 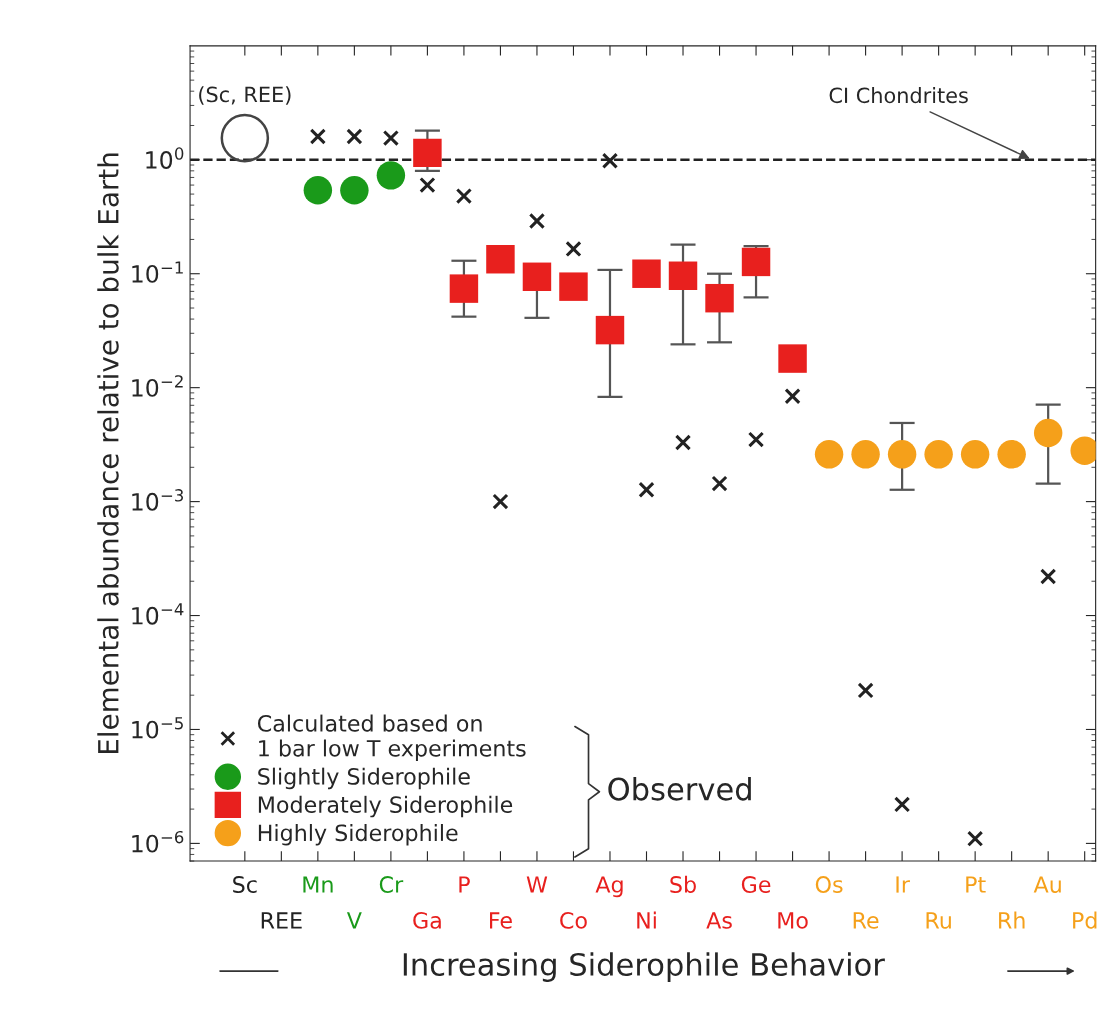 What do you see at coordinates (938, 920) in the screenshot?
I see `x-tick-label: Ru` at bounding box center [938, 920].